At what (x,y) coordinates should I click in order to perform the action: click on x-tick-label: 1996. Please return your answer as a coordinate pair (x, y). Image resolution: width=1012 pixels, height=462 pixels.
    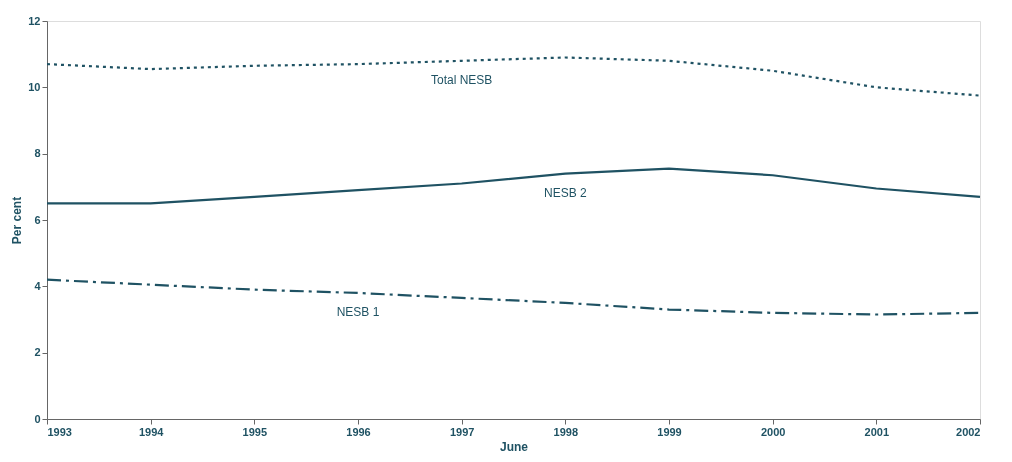
    Looking at the image, I should click on (358, 431).